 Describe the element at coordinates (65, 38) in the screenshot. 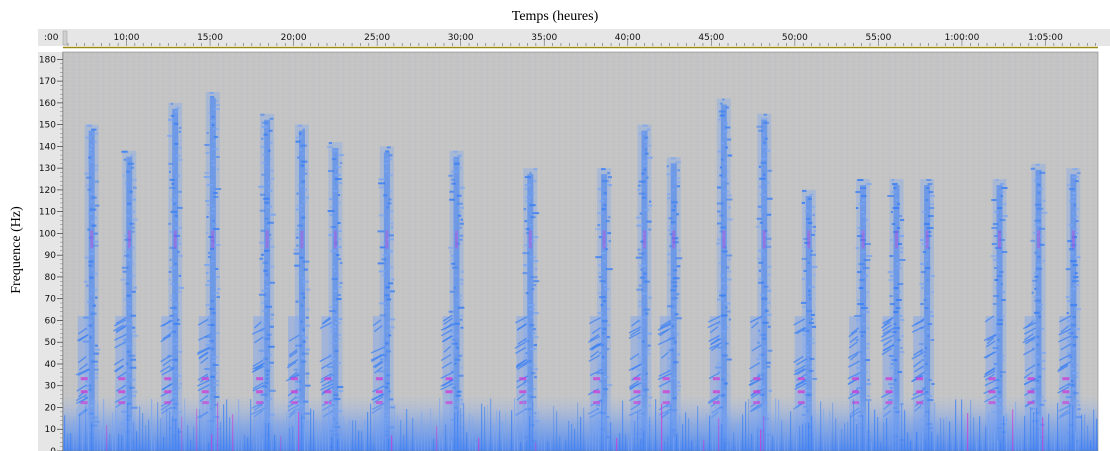

I see `ruler-handle` at that location.